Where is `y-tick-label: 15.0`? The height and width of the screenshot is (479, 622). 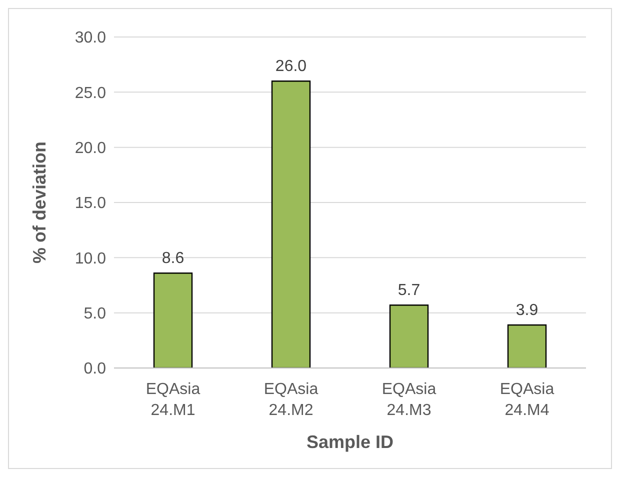 y-tick-label: 15.0 is located at coordinates (90, 203).